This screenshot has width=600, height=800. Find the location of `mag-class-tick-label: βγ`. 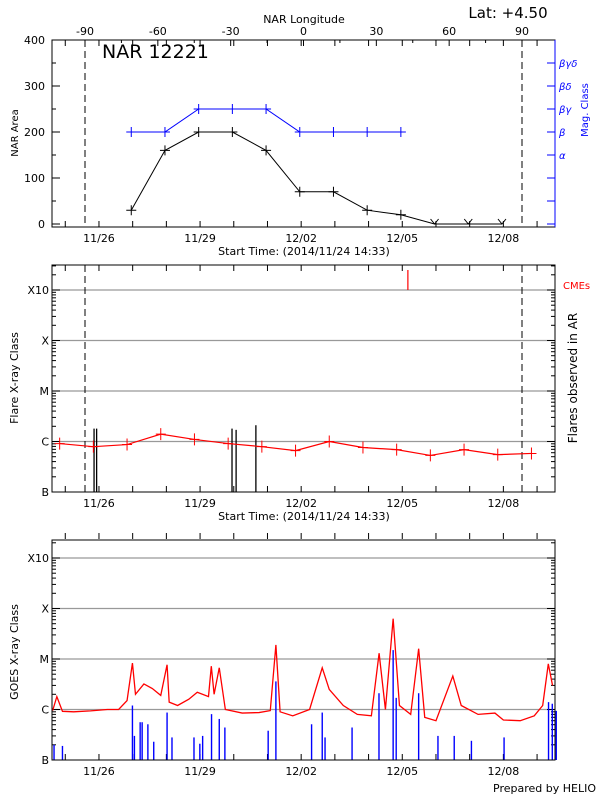

mag-class-tick-label: βγ is located at coordinates (565, 110).